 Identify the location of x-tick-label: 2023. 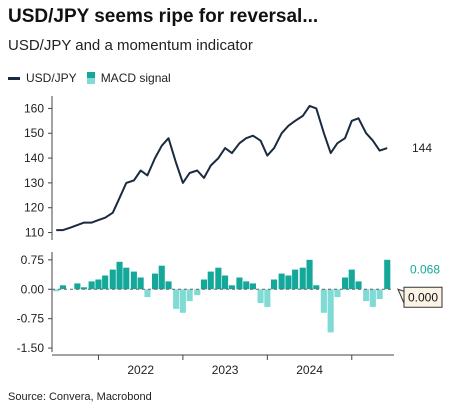
(225, 370).